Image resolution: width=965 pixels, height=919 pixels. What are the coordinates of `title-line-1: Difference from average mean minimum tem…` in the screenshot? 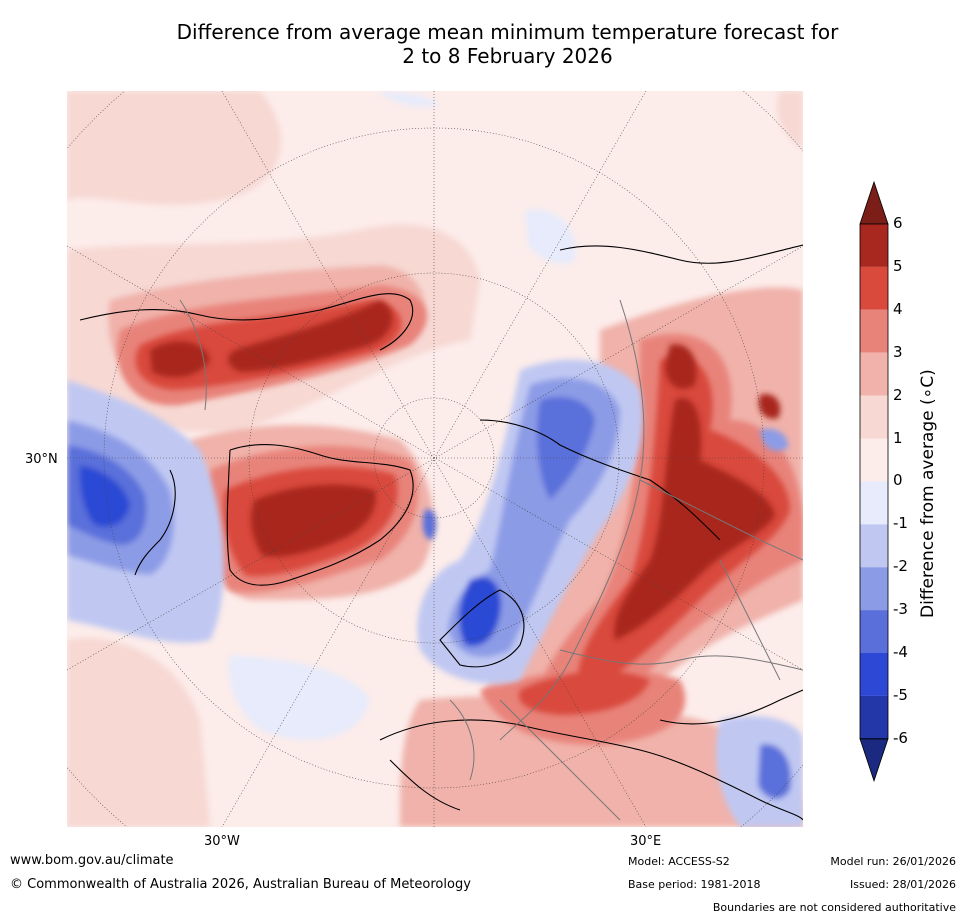 It's located at (507, 32).